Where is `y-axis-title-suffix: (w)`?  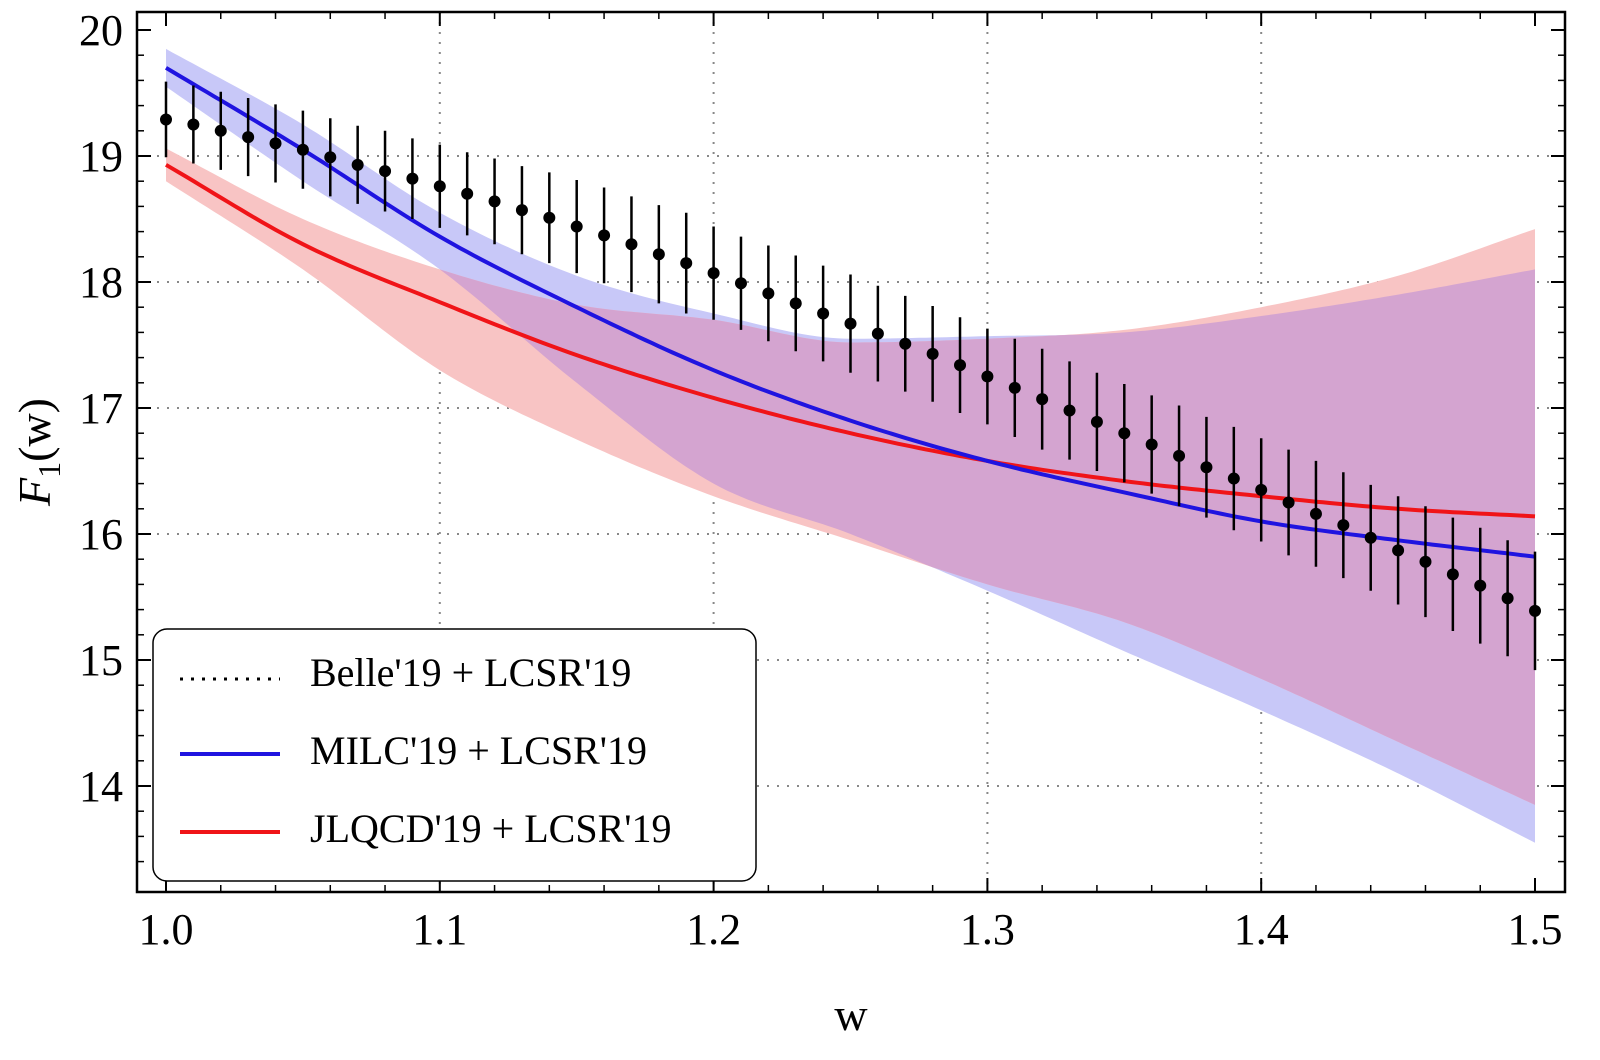
y-axis-title-suffix: (w) is located at coordinates (34, 430).